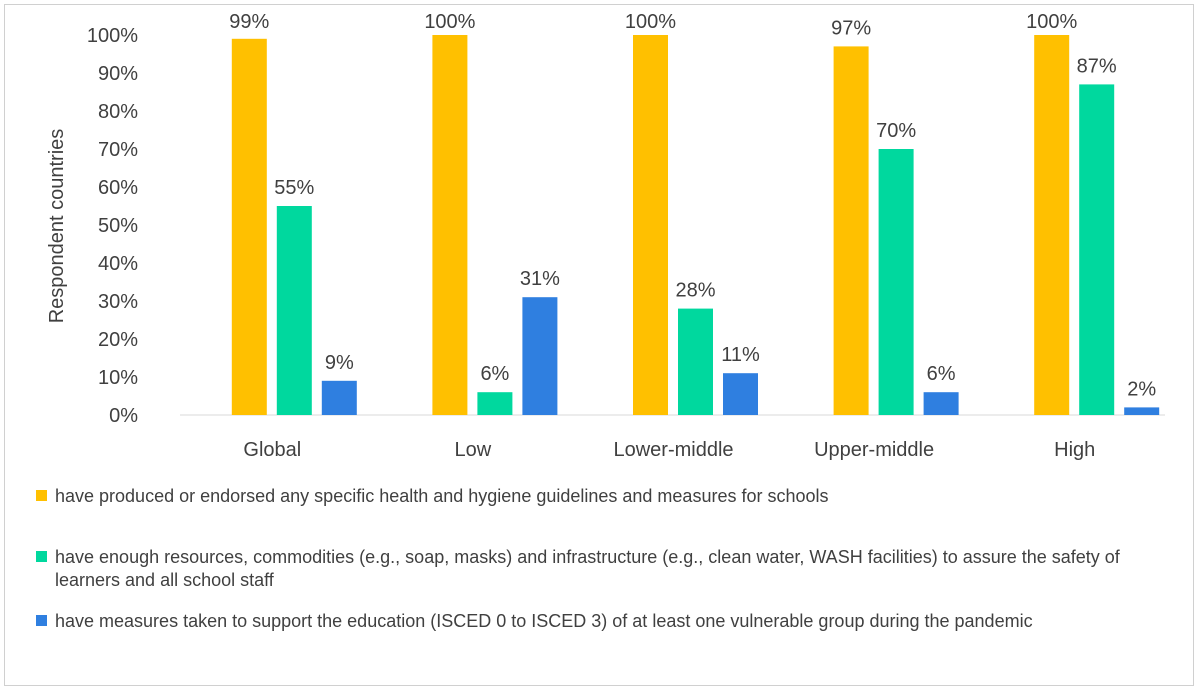 The height and width of the screenshot is (693, 1200). What do you see at coordinates (874, 450) in the screenshot?
I see `category-label: Upper-middle` at bounding box center [874, 450].